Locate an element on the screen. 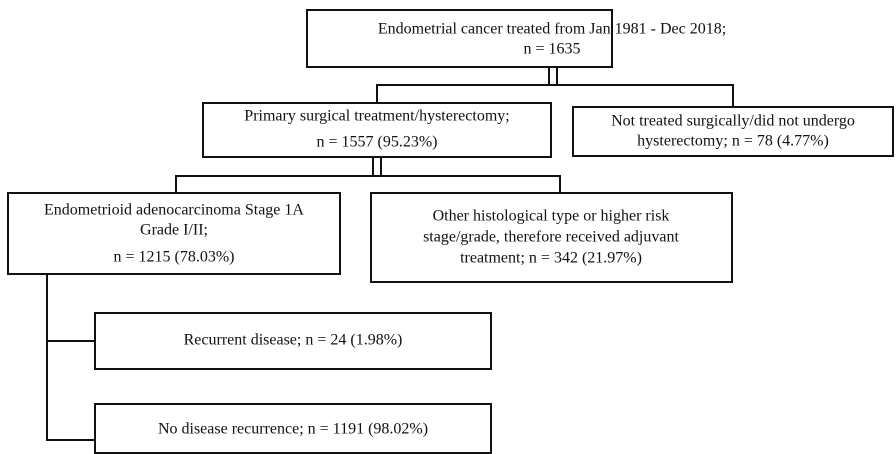  node-text: Endometrioid adenocarcinoma Stage 1A is located at coordinates (174, 210).